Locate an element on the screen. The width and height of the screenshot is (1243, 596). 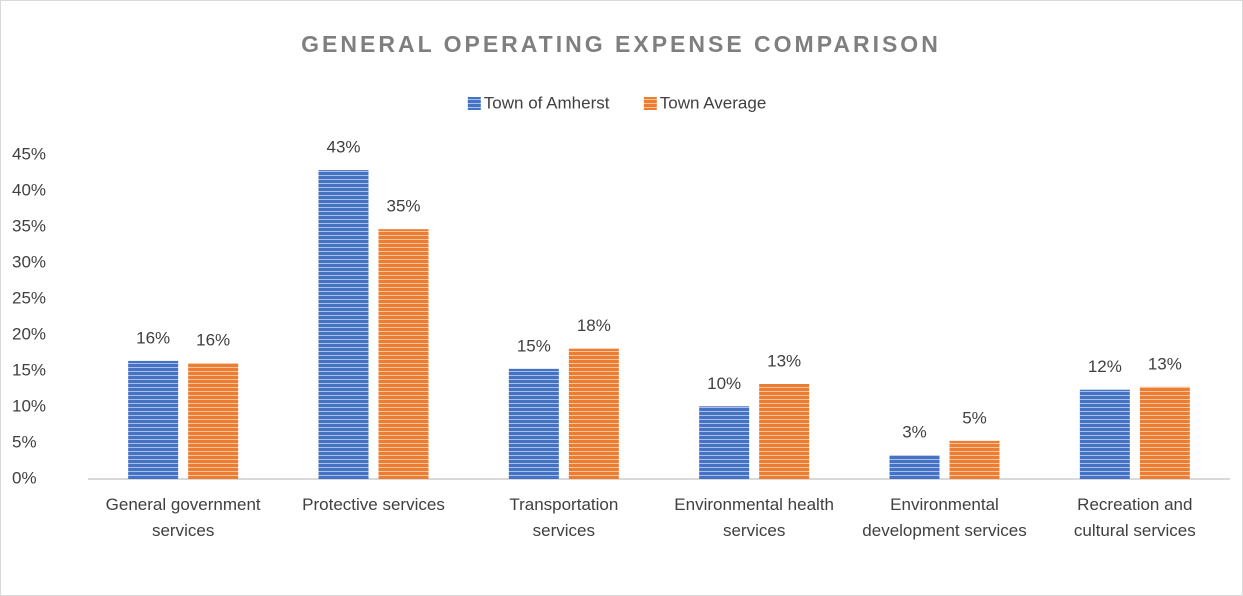
x-tick-label: General government services is located at coordinates (183, 517).